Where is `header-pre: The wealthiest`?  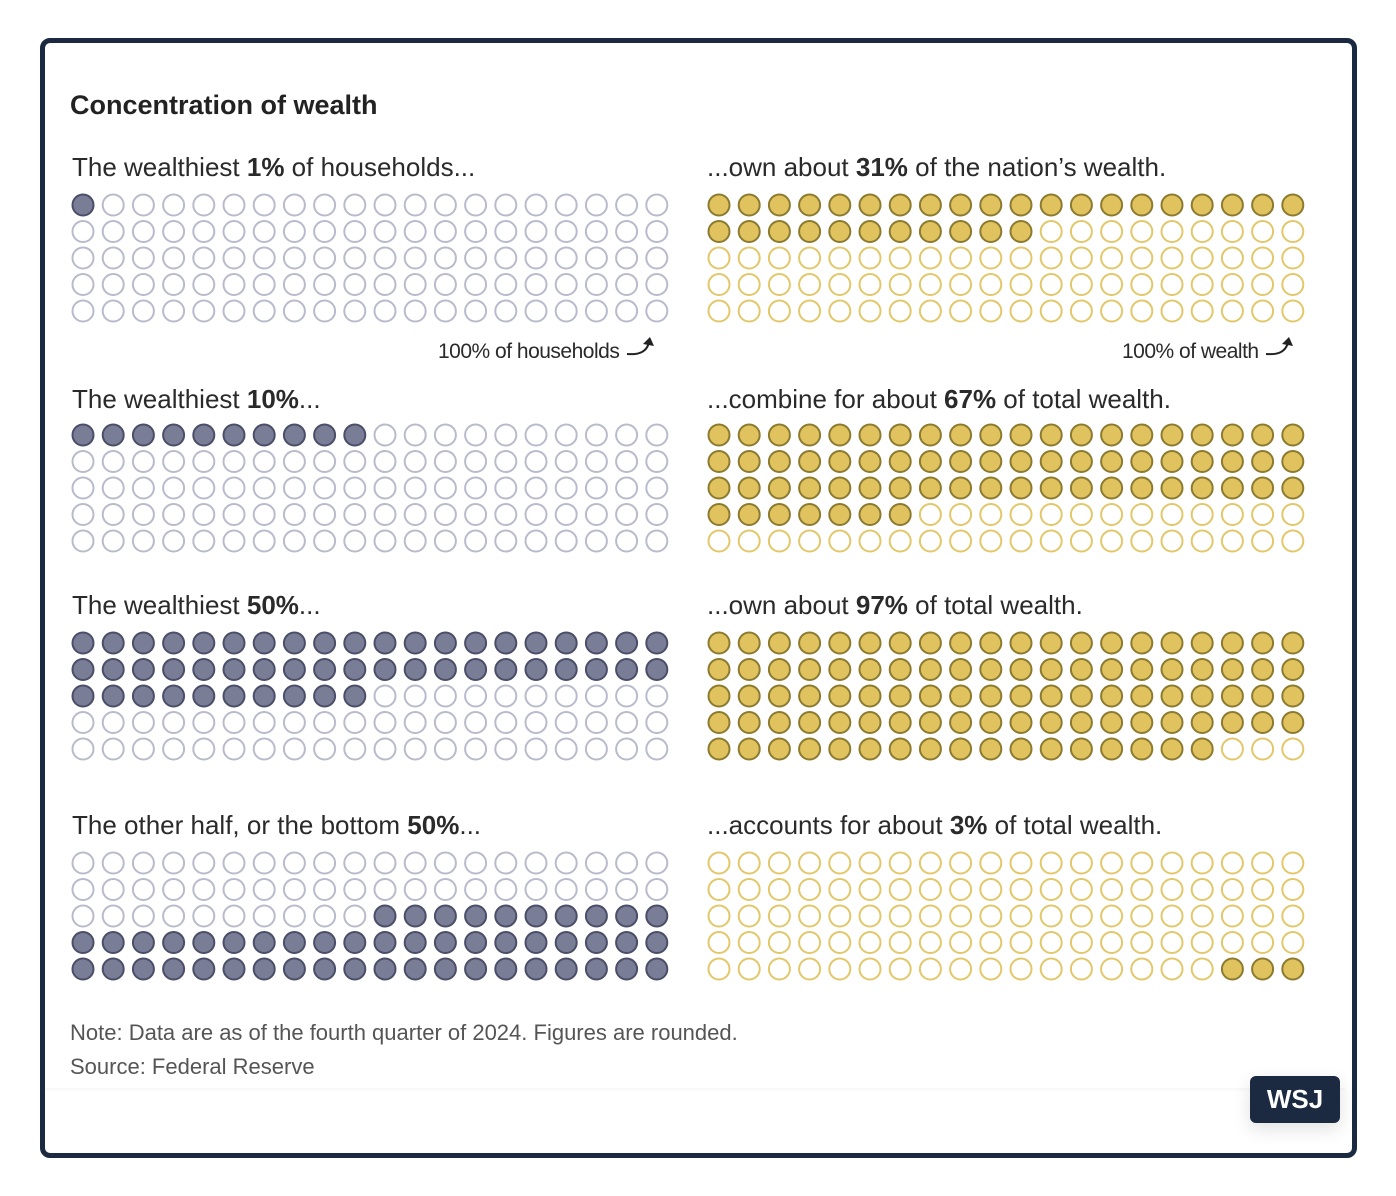 header-pre: The wealthiest is located at coordinates (159, 605).